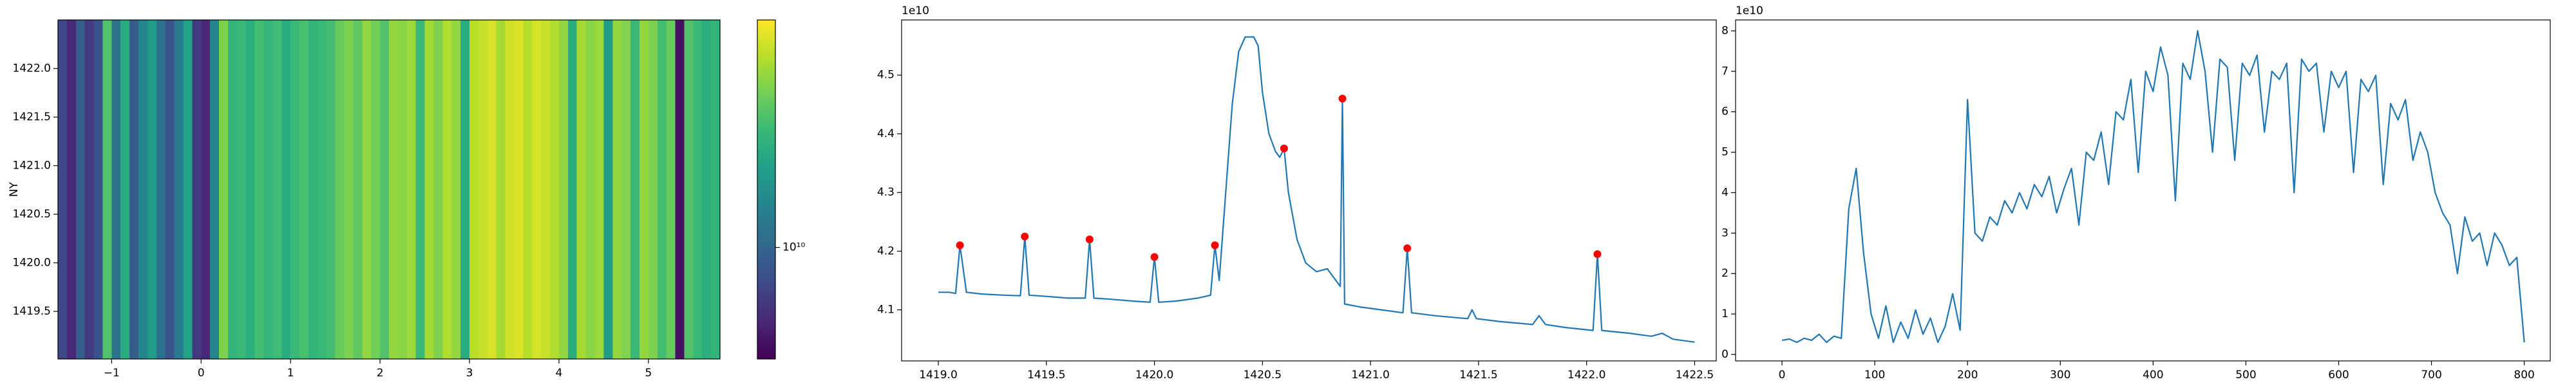 The image size is (2576, 386). Describe the element at coordinates (1725, 112) in the screenshot. I see `y-tick-label: 6` at that location.